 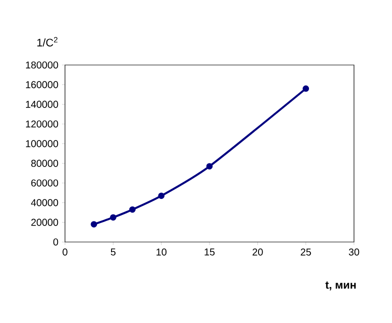 I want to click on y-tick-label: 80000, so click(x=44, y=163).